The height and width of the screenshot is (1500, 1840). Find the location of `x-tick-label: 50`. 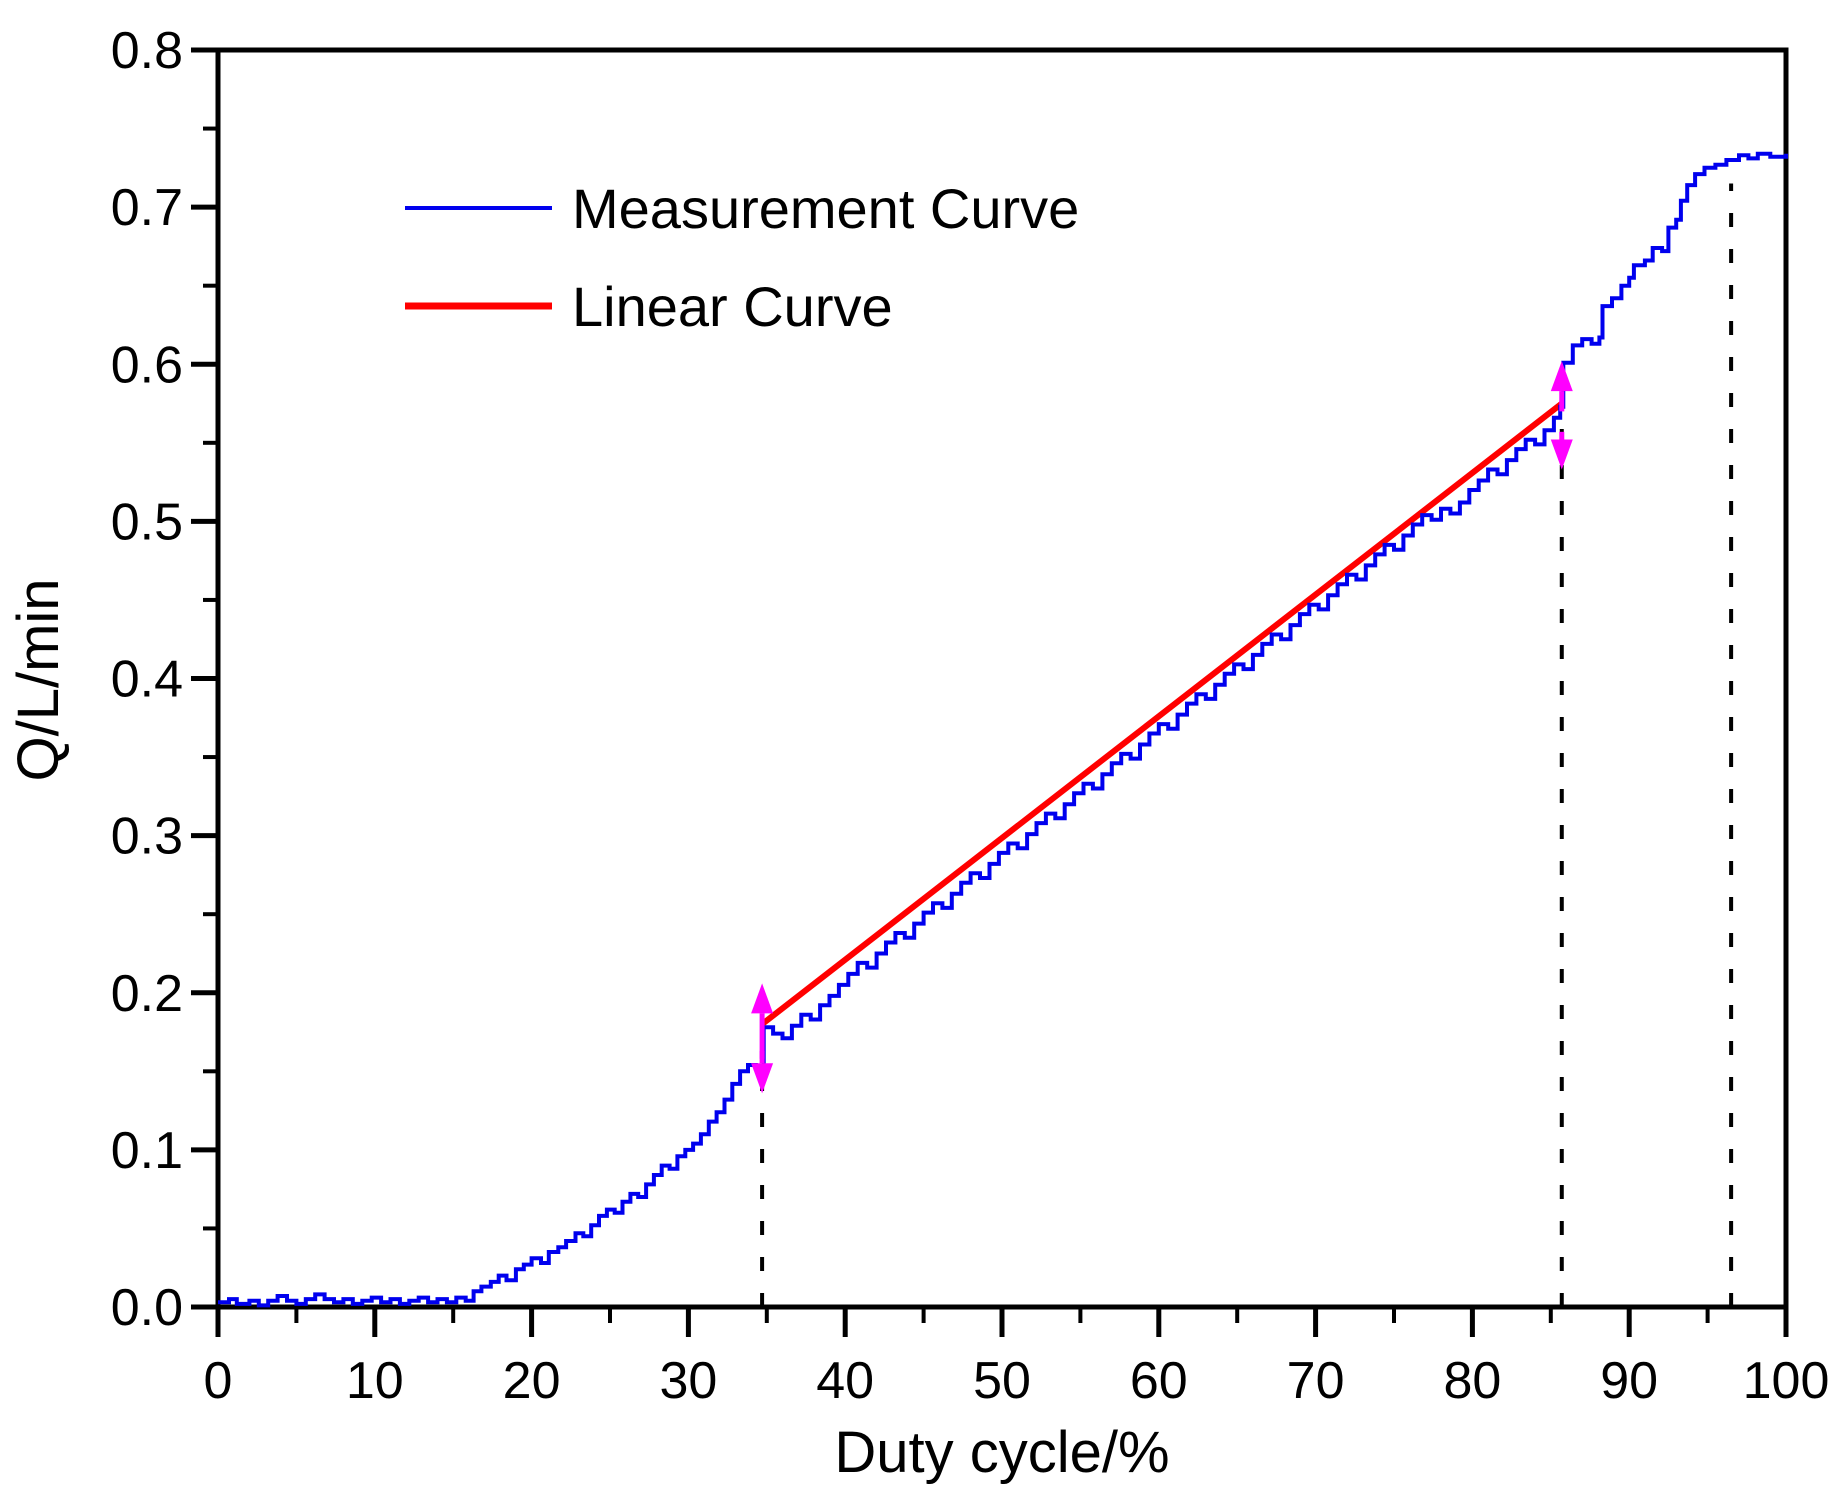

x-tick-label: 50 is located at coordinates (1002, 1381).